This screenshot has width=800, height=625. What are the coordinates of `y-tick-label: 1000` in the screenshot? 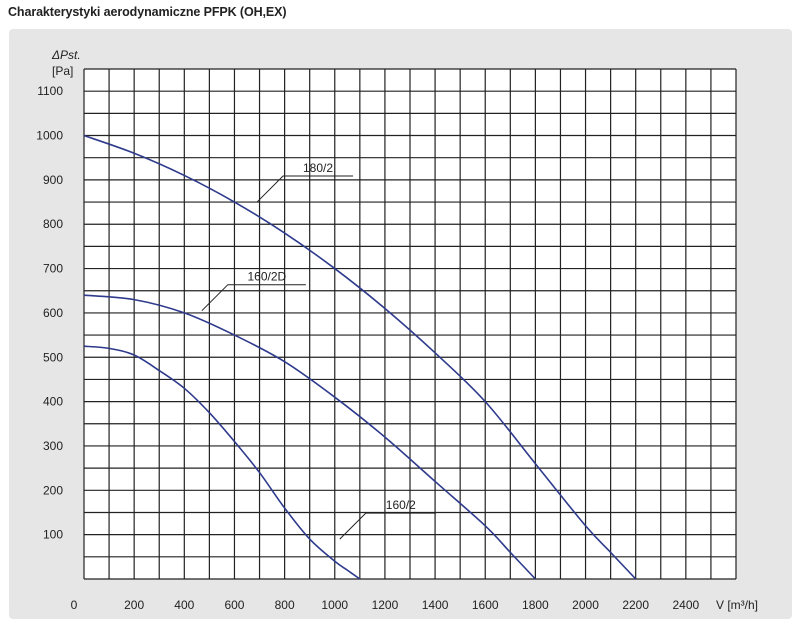 It's located at (49, 136).